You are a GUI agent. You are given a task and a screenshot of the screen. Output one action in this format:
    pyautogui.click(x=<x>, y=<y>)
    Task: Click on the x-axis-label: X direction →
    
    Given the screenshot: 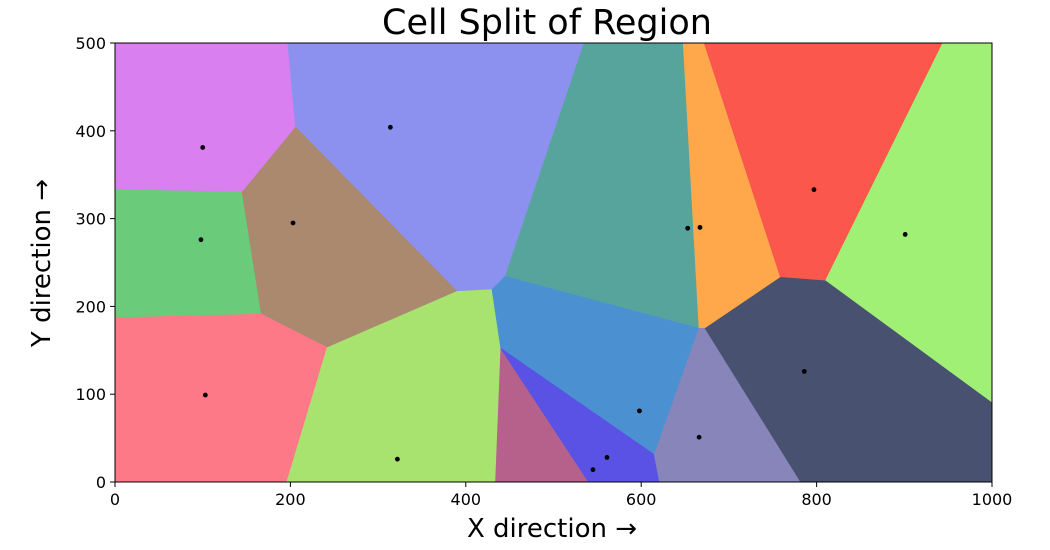 What is the action you would take?
    pyautogui.click(x=552, y=529)
    